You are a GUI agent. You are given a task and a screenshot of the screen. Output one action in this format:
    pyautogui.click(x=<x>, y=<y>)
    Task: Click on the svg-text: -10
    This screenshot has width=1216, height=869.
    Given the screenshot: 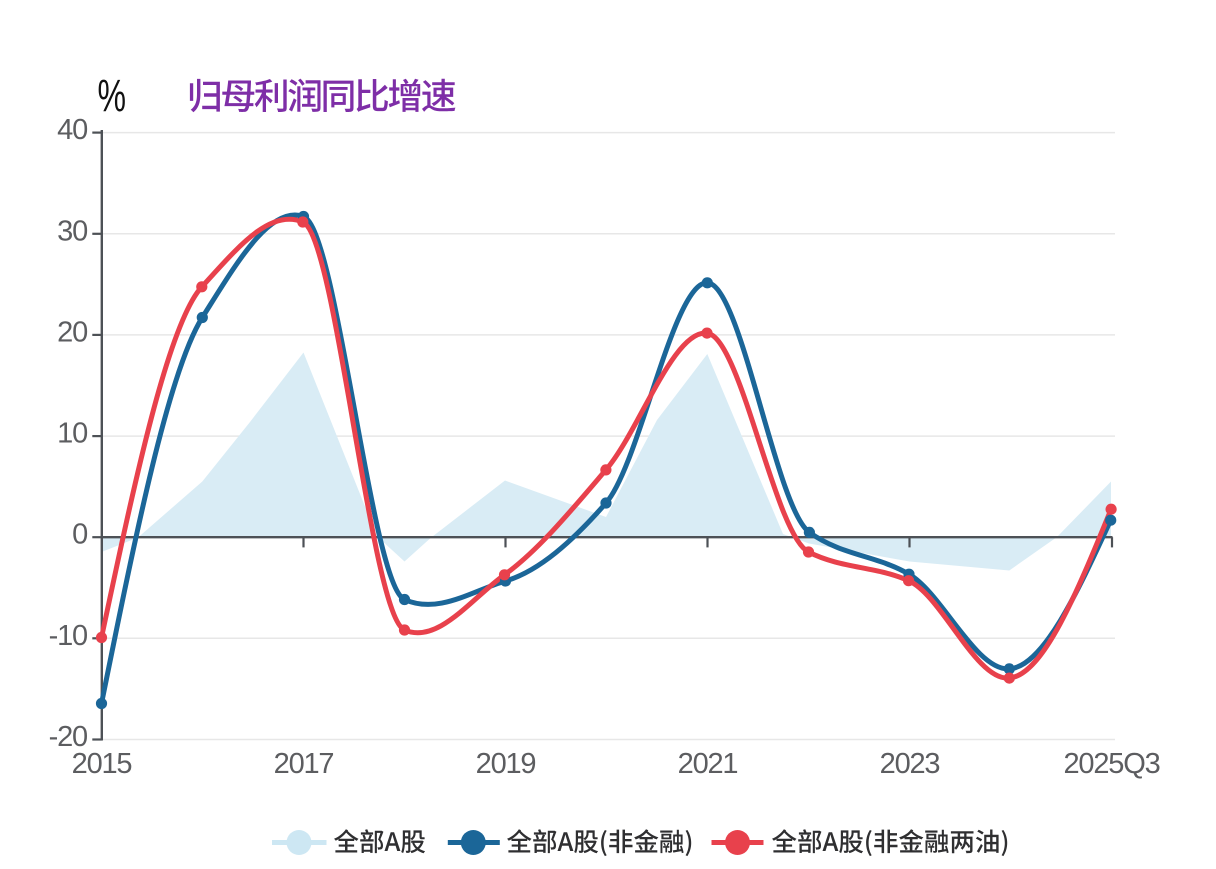 What is the action you would take?
    pyautogui.click(x=68, y=636)
    